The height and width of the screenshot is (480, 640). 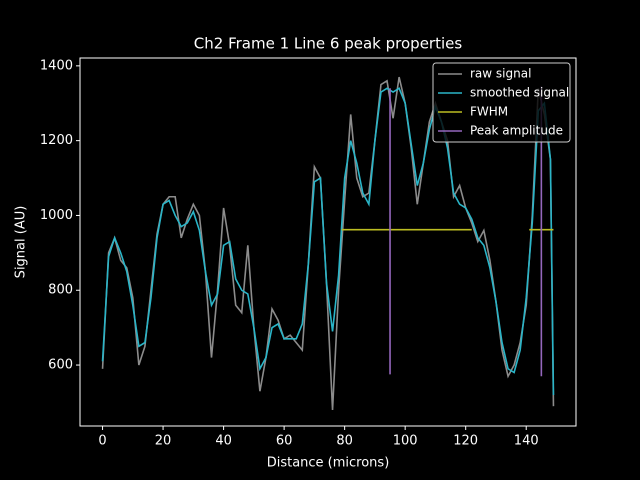 What do you see at coordinates (405, 441) in the screenshot?
I see `x-tick-label: 100` at bounding box center [405, 441].